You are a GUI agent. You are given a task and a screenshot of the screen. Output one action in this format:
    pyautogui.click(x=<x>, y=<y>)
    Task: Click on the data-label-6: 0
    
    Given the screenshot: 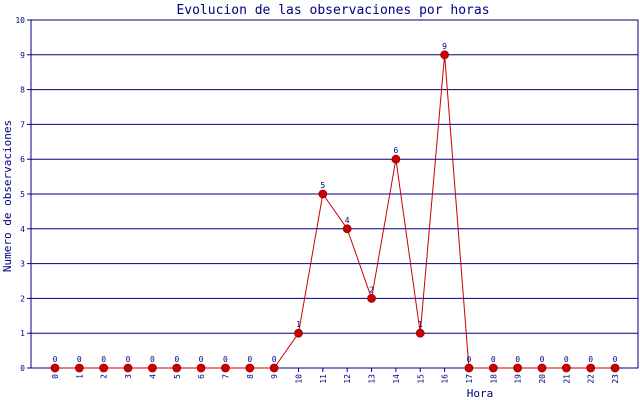 What is the action you would take?
    pyautogui.click(x=201, y=359)
    